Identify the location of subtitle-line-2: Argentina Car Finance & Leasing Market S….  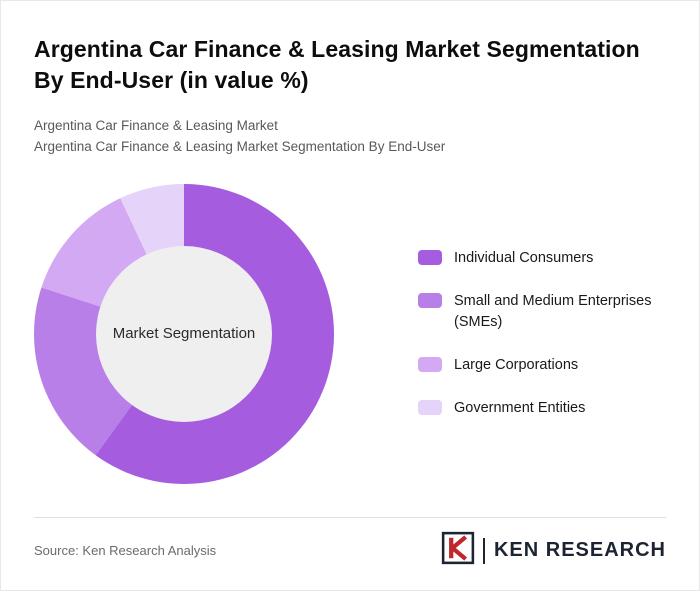
(240, 147).